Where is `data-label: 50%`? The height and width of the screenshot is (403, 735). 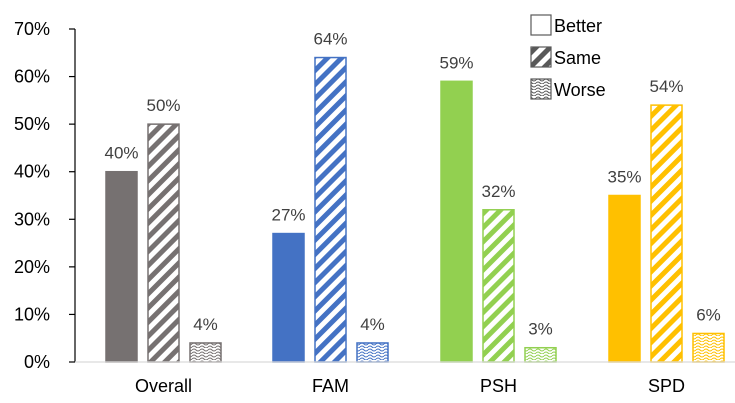 data-label: 50% is located at coordinates (163, 105).